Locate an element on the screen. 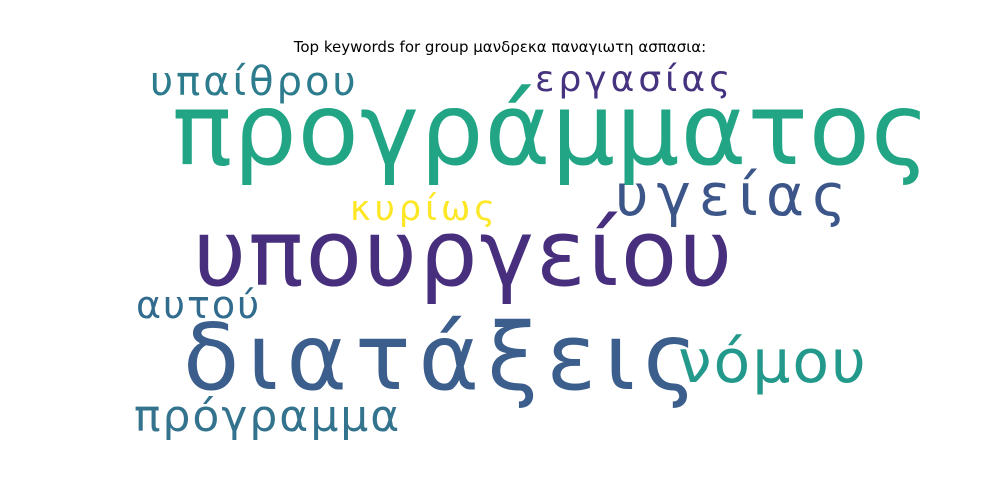  word-ypourgeiou: υπουργείου is located at coordinates (464, 253).